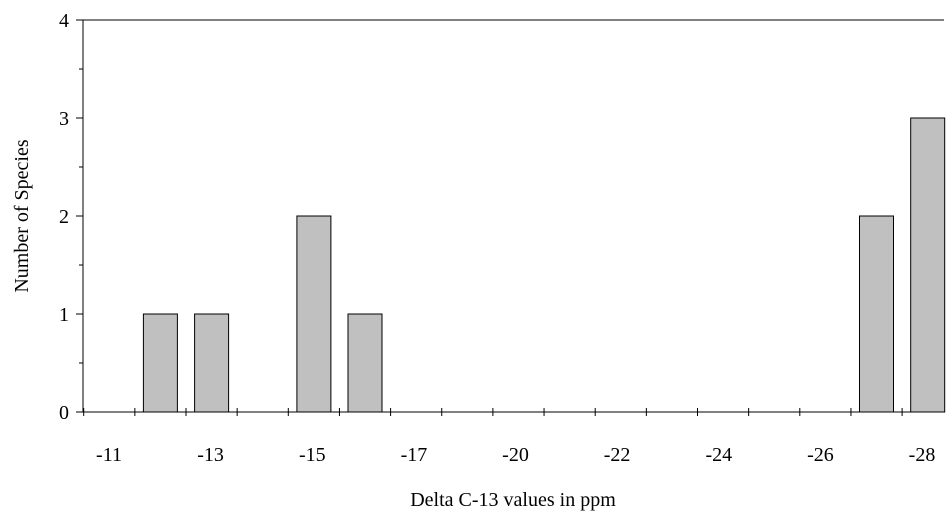  Describe the element at coordinates (71, 217) in the screenshot. I see `y-ticks-group: 0 1 2 3 4` at that location.